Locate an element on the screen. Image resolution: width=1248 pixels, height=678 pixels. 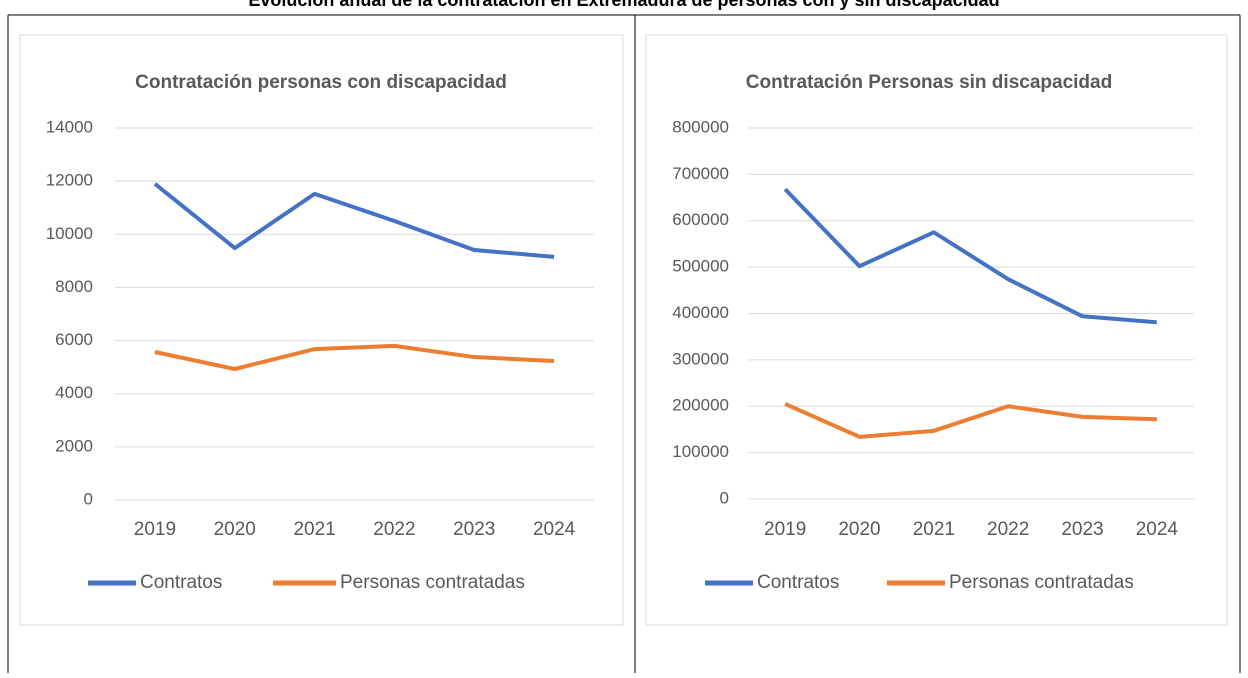
y-tick-label: 10000 is located at coordinates (69, 233).